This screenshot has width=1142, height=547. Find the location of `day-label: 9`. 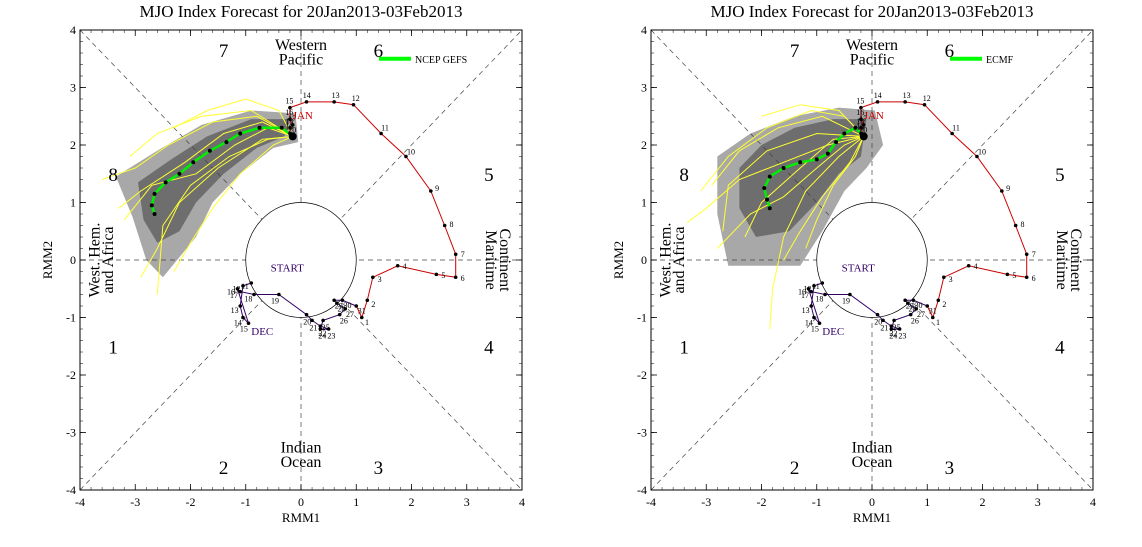

day-label: 9 is located at coordinates (437, 188).